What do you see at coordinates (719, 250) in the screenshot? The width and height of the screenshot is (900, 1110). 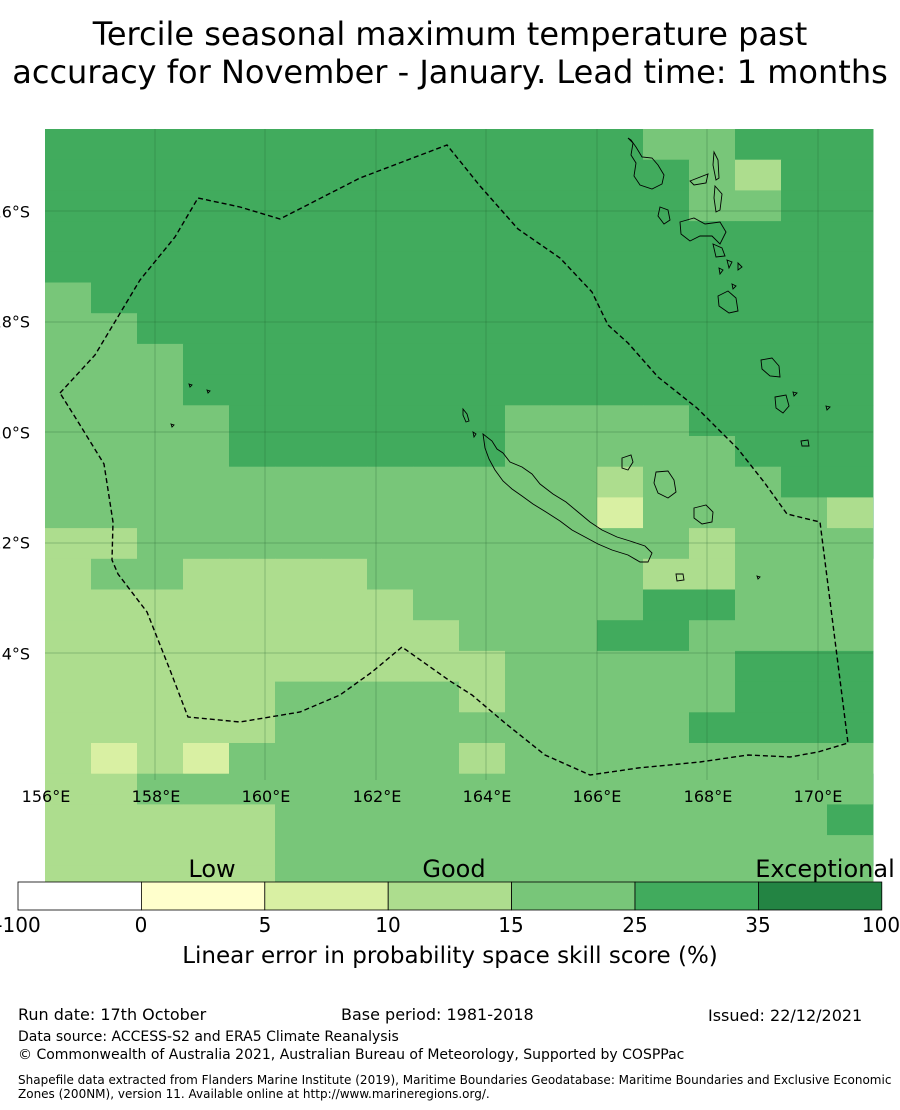 I see `epi-island` at bounding box center [719, 250].